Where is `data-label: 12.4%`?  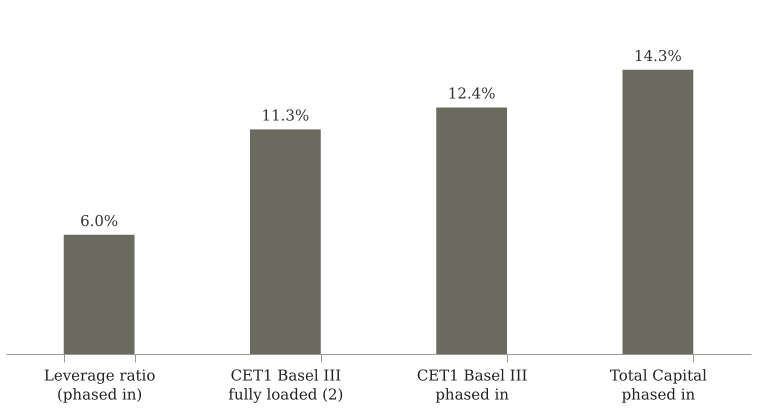 data-label: 12.4% is located at coordinates (472, 93).